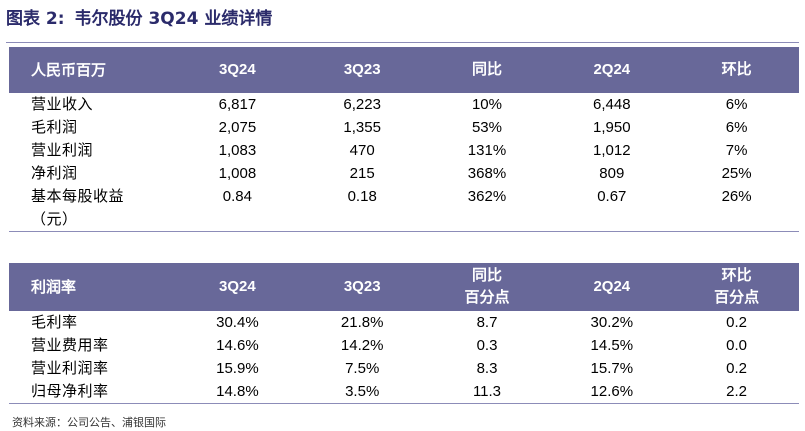 This screenshot has height=431, width=805. I want to click on cell: 30.4%, so click(237, 322).